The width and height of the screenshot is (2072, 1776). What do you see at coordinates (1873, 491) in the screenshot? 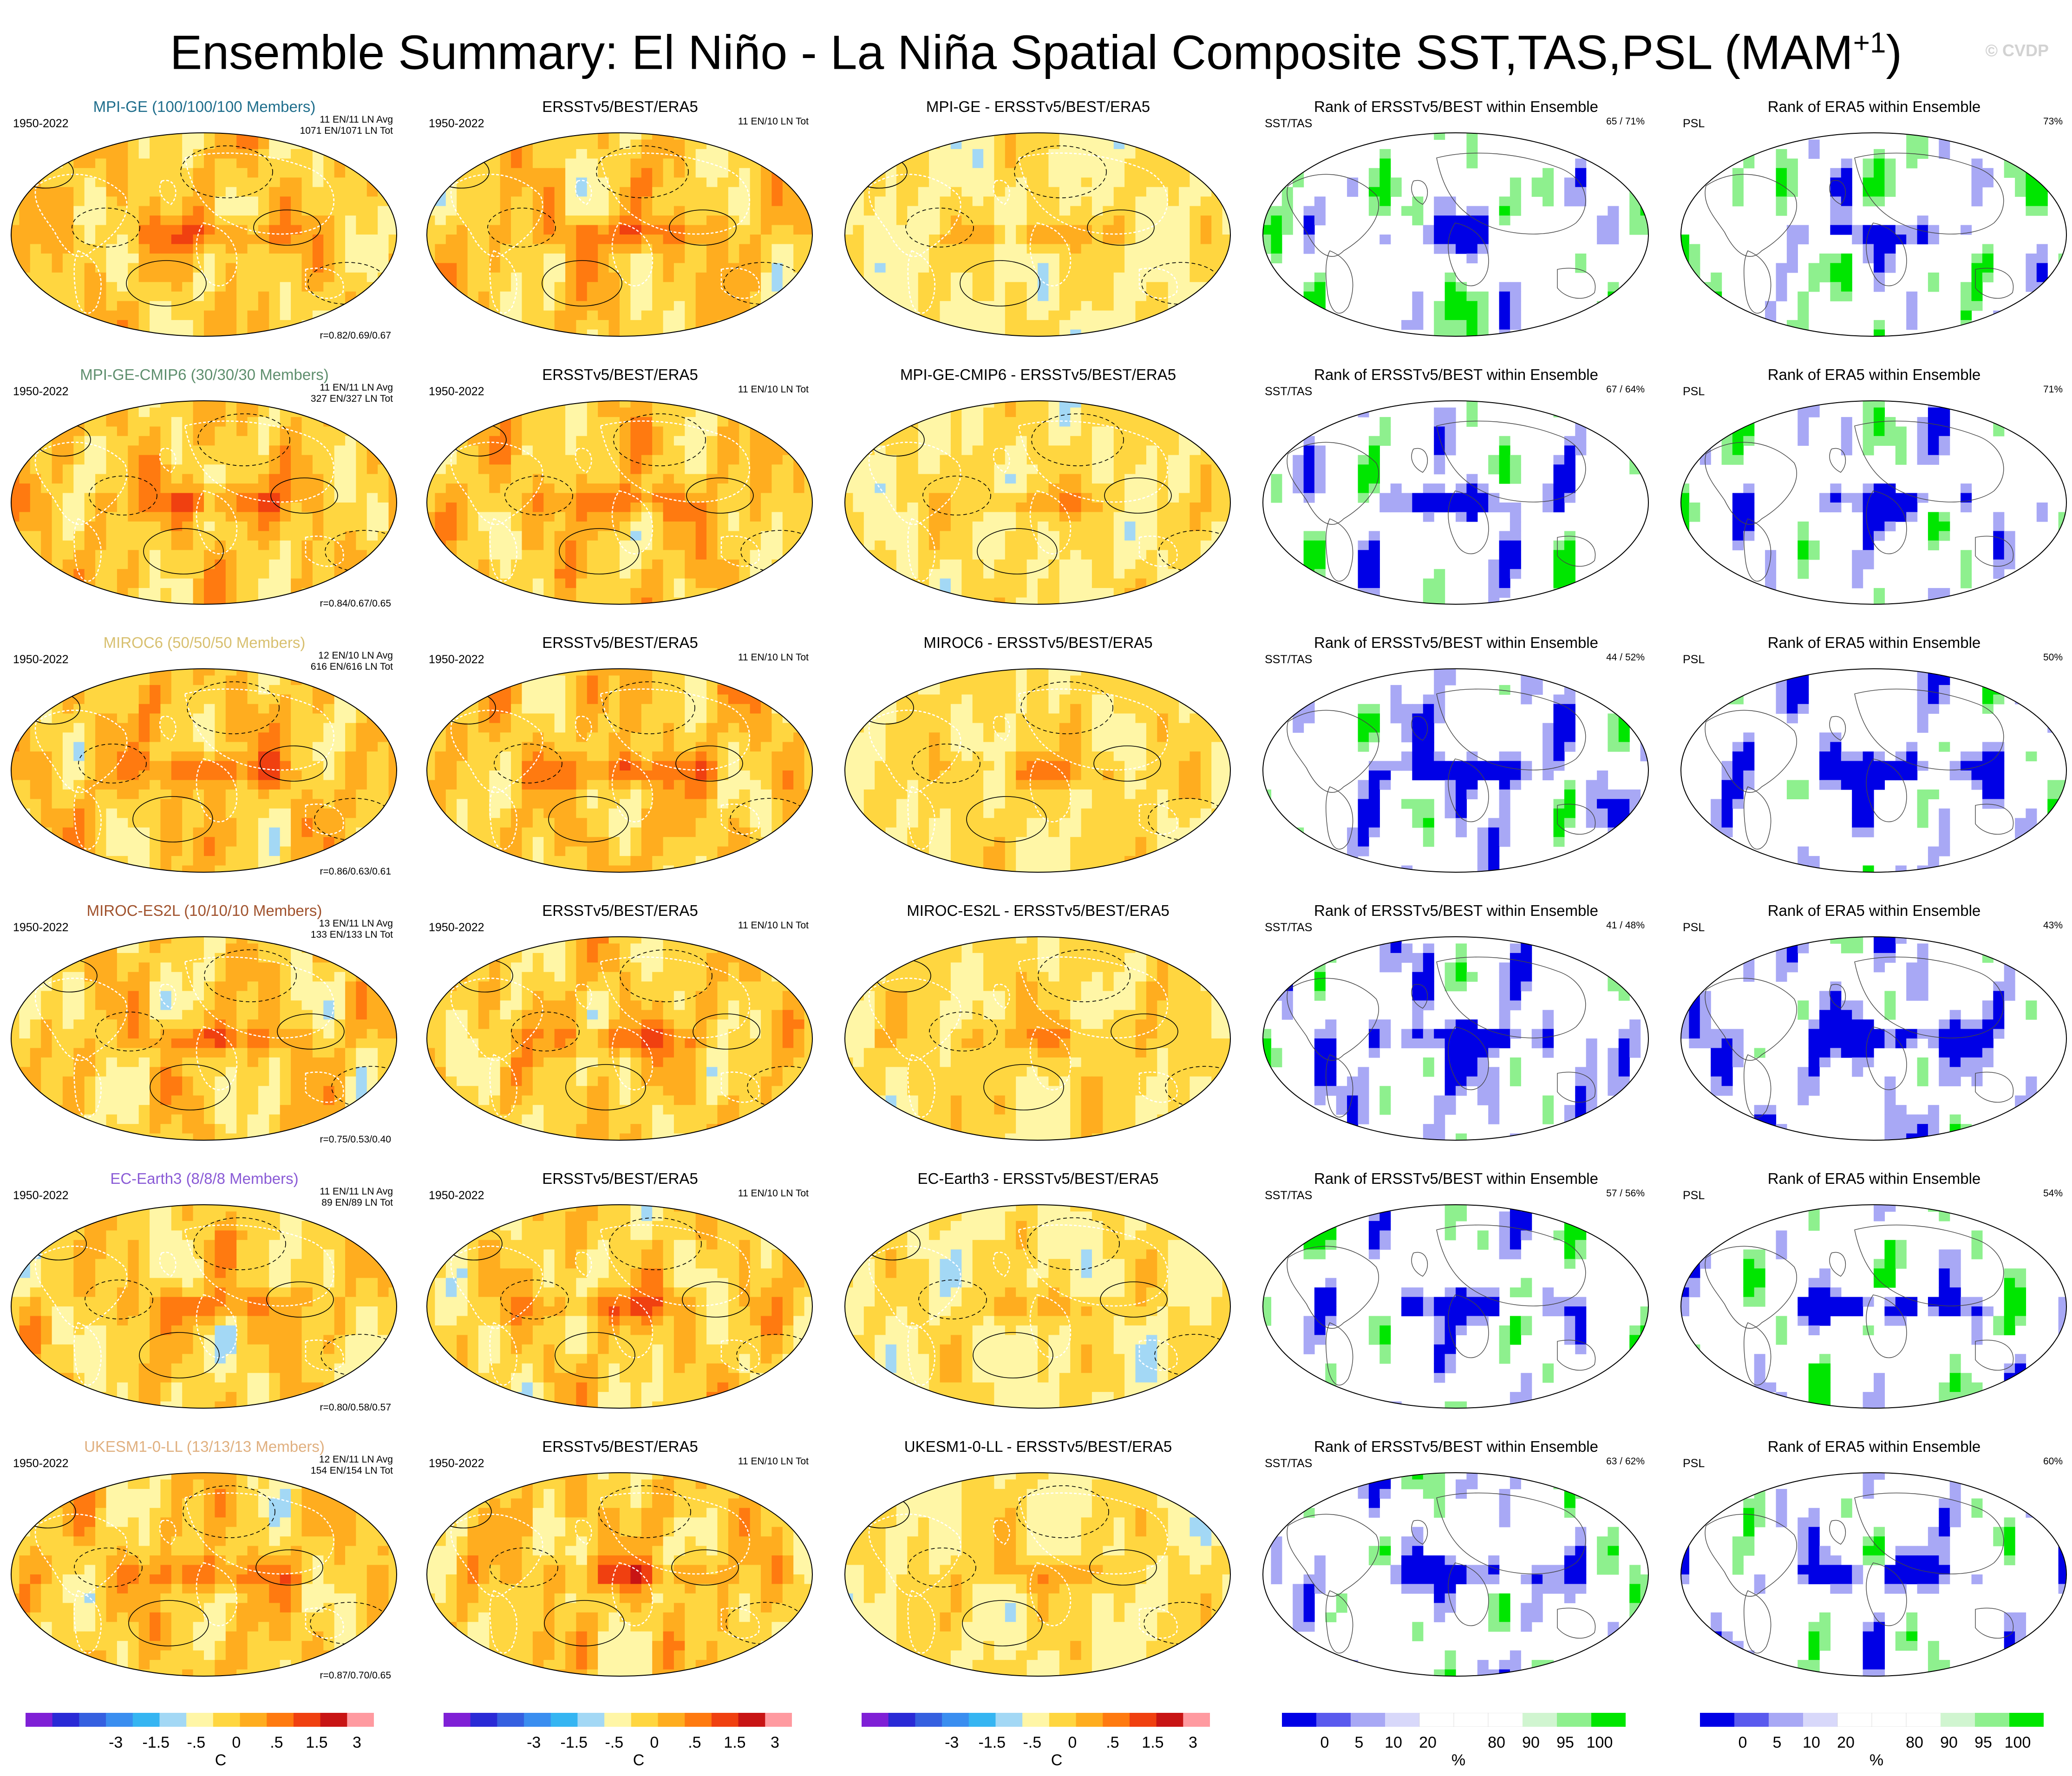
I see `rank-psl-panel-1: Rank of ERA5 within Ensemble PSL 71%` at bounding box center [1873, 491].